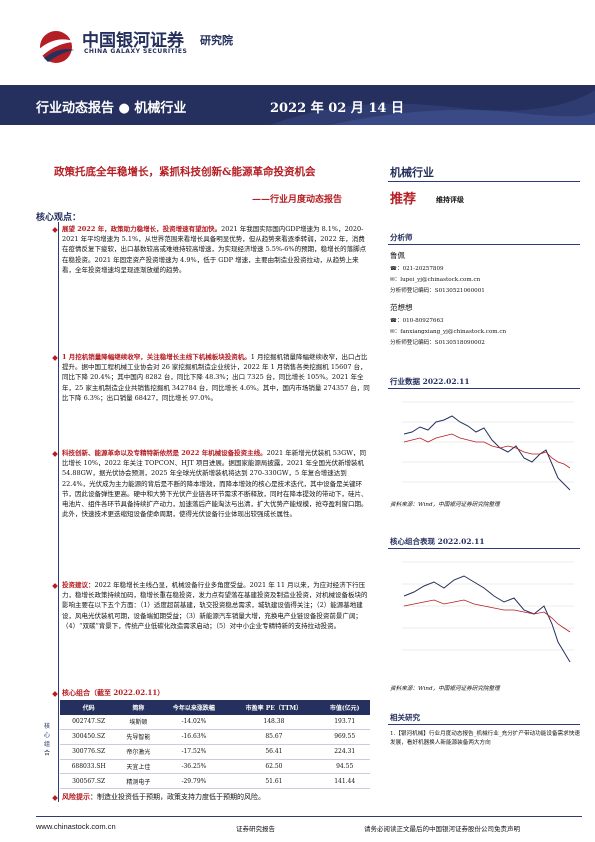 The image size is (595, 842). I want to click on analyst-1-cert: 分析师登记编码：S0130521060001, so click(437, 291).